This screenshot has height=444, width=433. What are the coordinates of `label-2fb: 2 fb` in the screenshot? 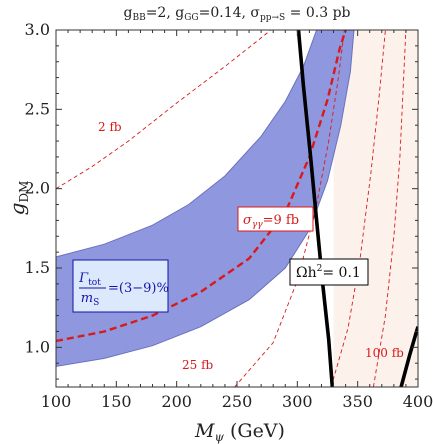 It's located at (110, 127).